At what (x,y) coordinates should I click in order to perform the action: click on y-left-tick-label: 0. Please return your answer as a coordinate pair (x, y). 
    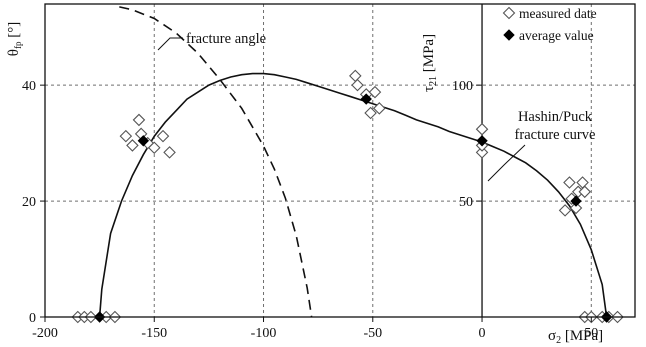
    Looking at the image, I should click on (32, 318).